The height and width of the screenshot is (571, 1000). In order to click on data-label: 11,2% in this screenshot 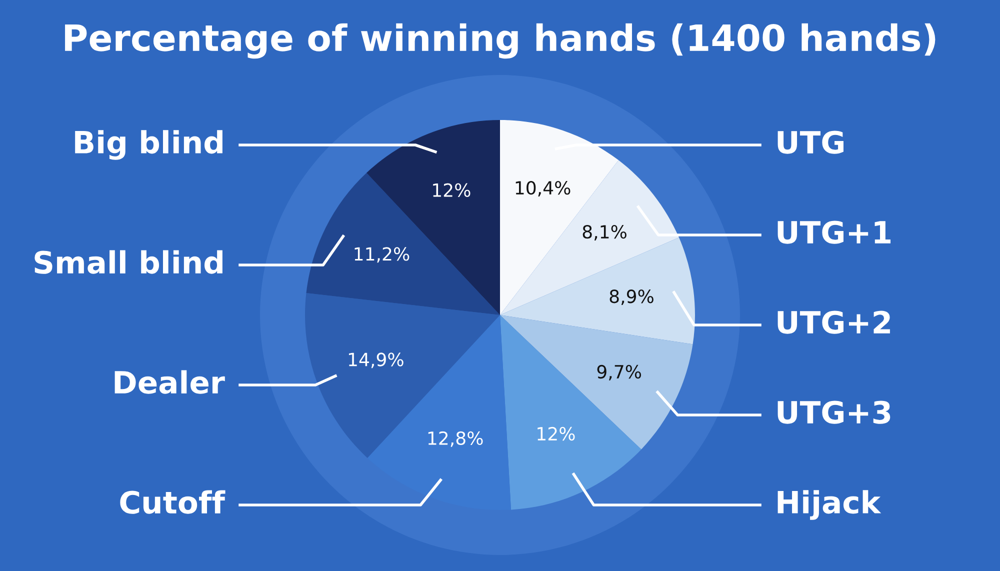, I will do `click(382, 255)`.